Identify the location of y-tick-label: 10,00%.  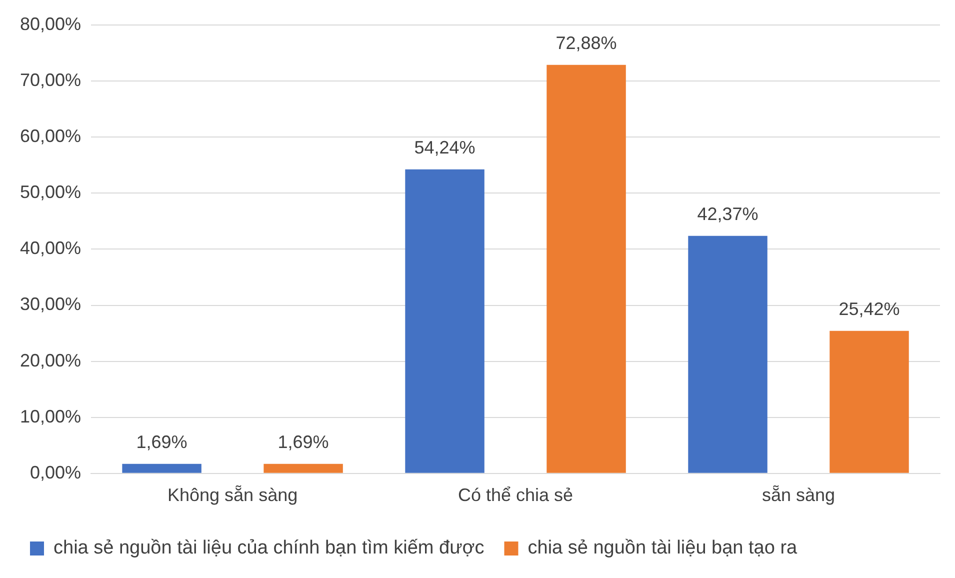
(51, 416).